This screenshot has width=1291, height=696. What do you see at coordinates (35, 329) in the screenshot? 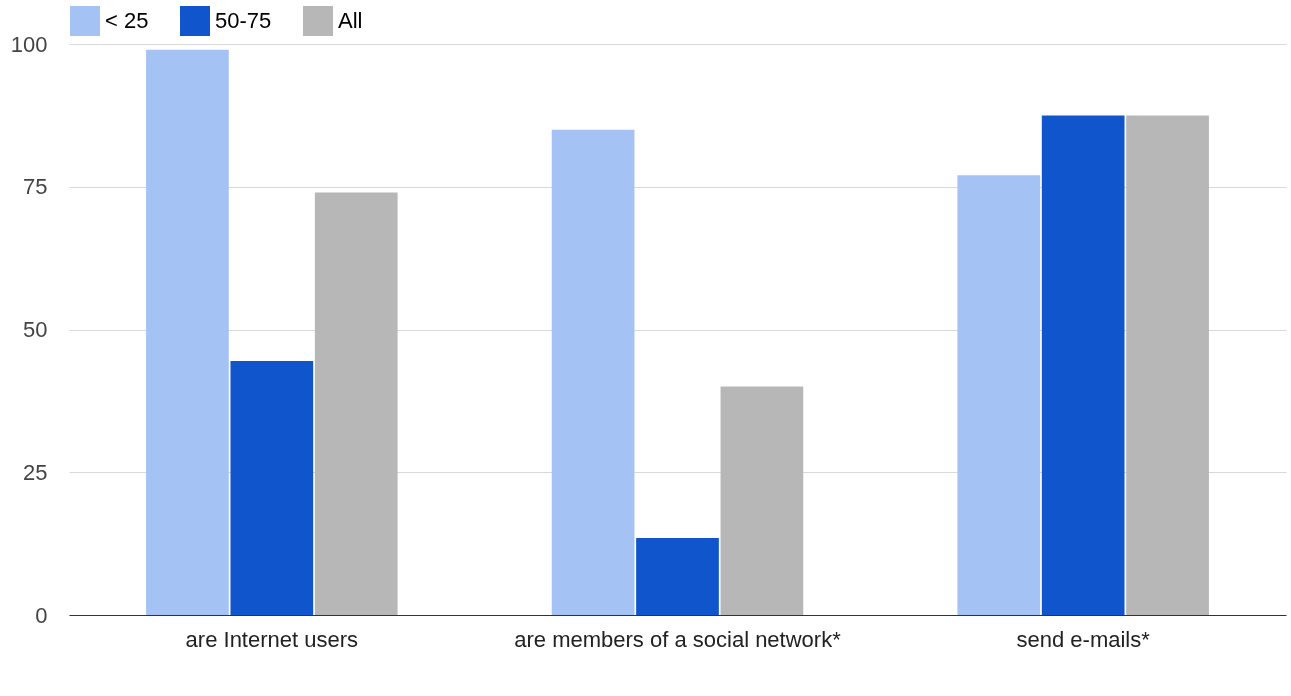
I see `y-tick-label: 50` at bounding box center [35, 329].